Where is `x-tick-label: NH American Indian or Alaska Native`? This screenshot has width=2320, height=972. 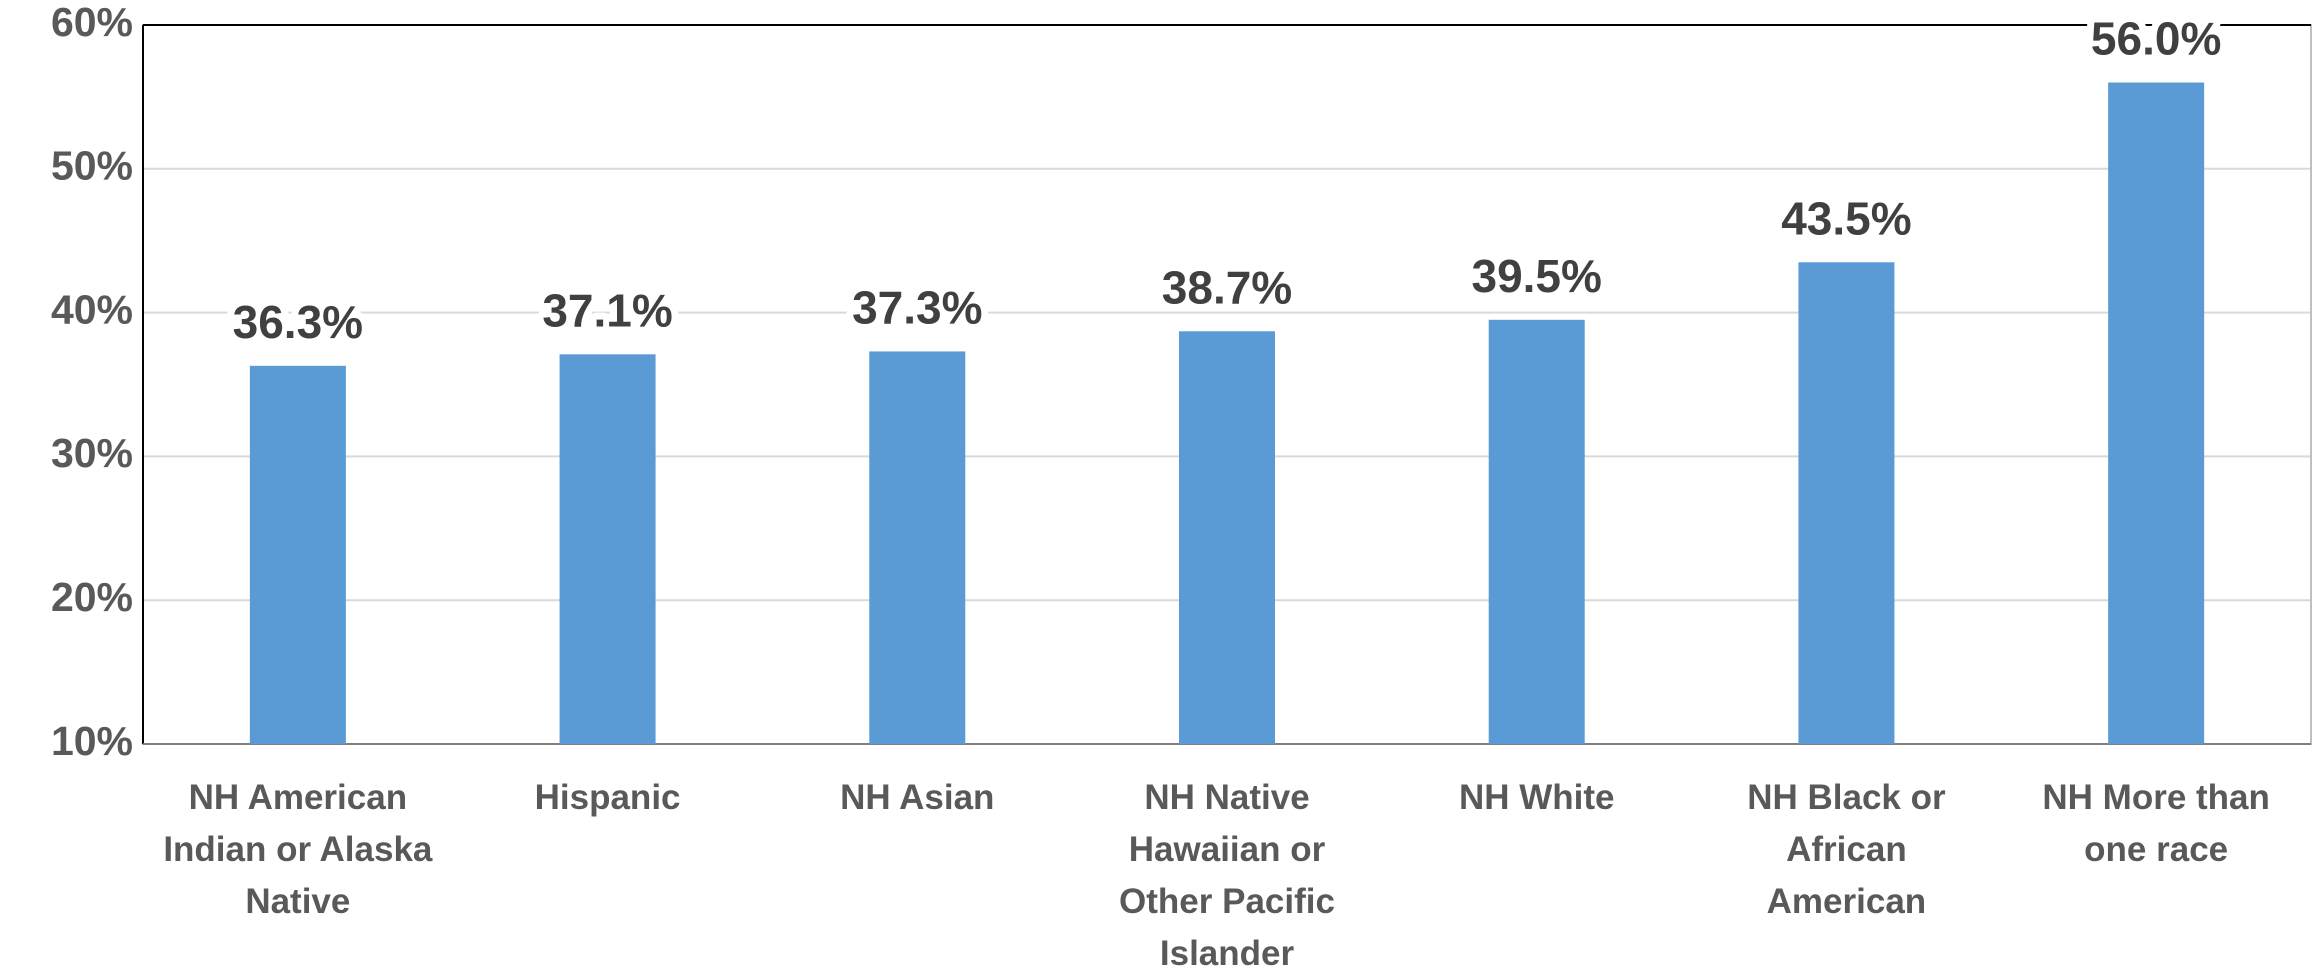 x-tick-label: NH American Indian or Alaska Native is located at coordinates (298, 849).